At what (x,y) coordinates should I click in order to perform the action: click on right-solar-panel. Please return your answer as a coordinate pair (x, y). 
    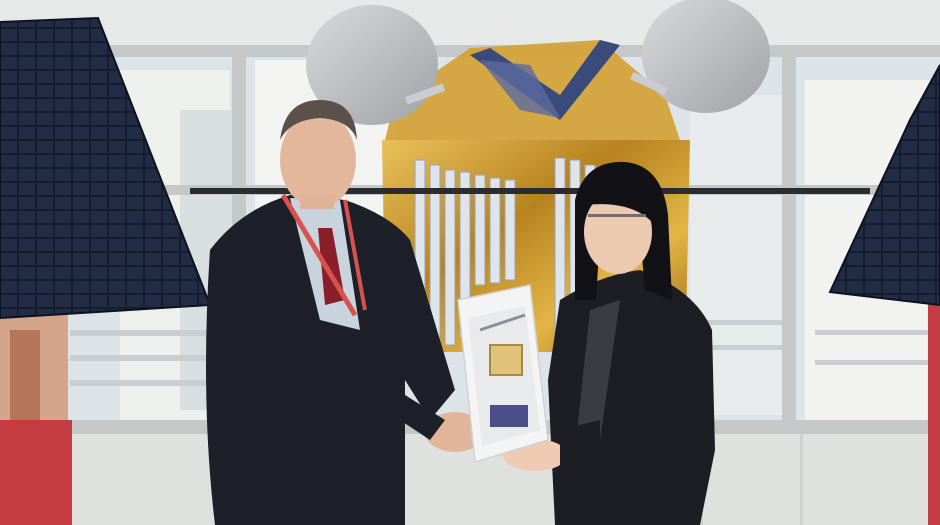
    Looking at the image, I should click on (884, 185).